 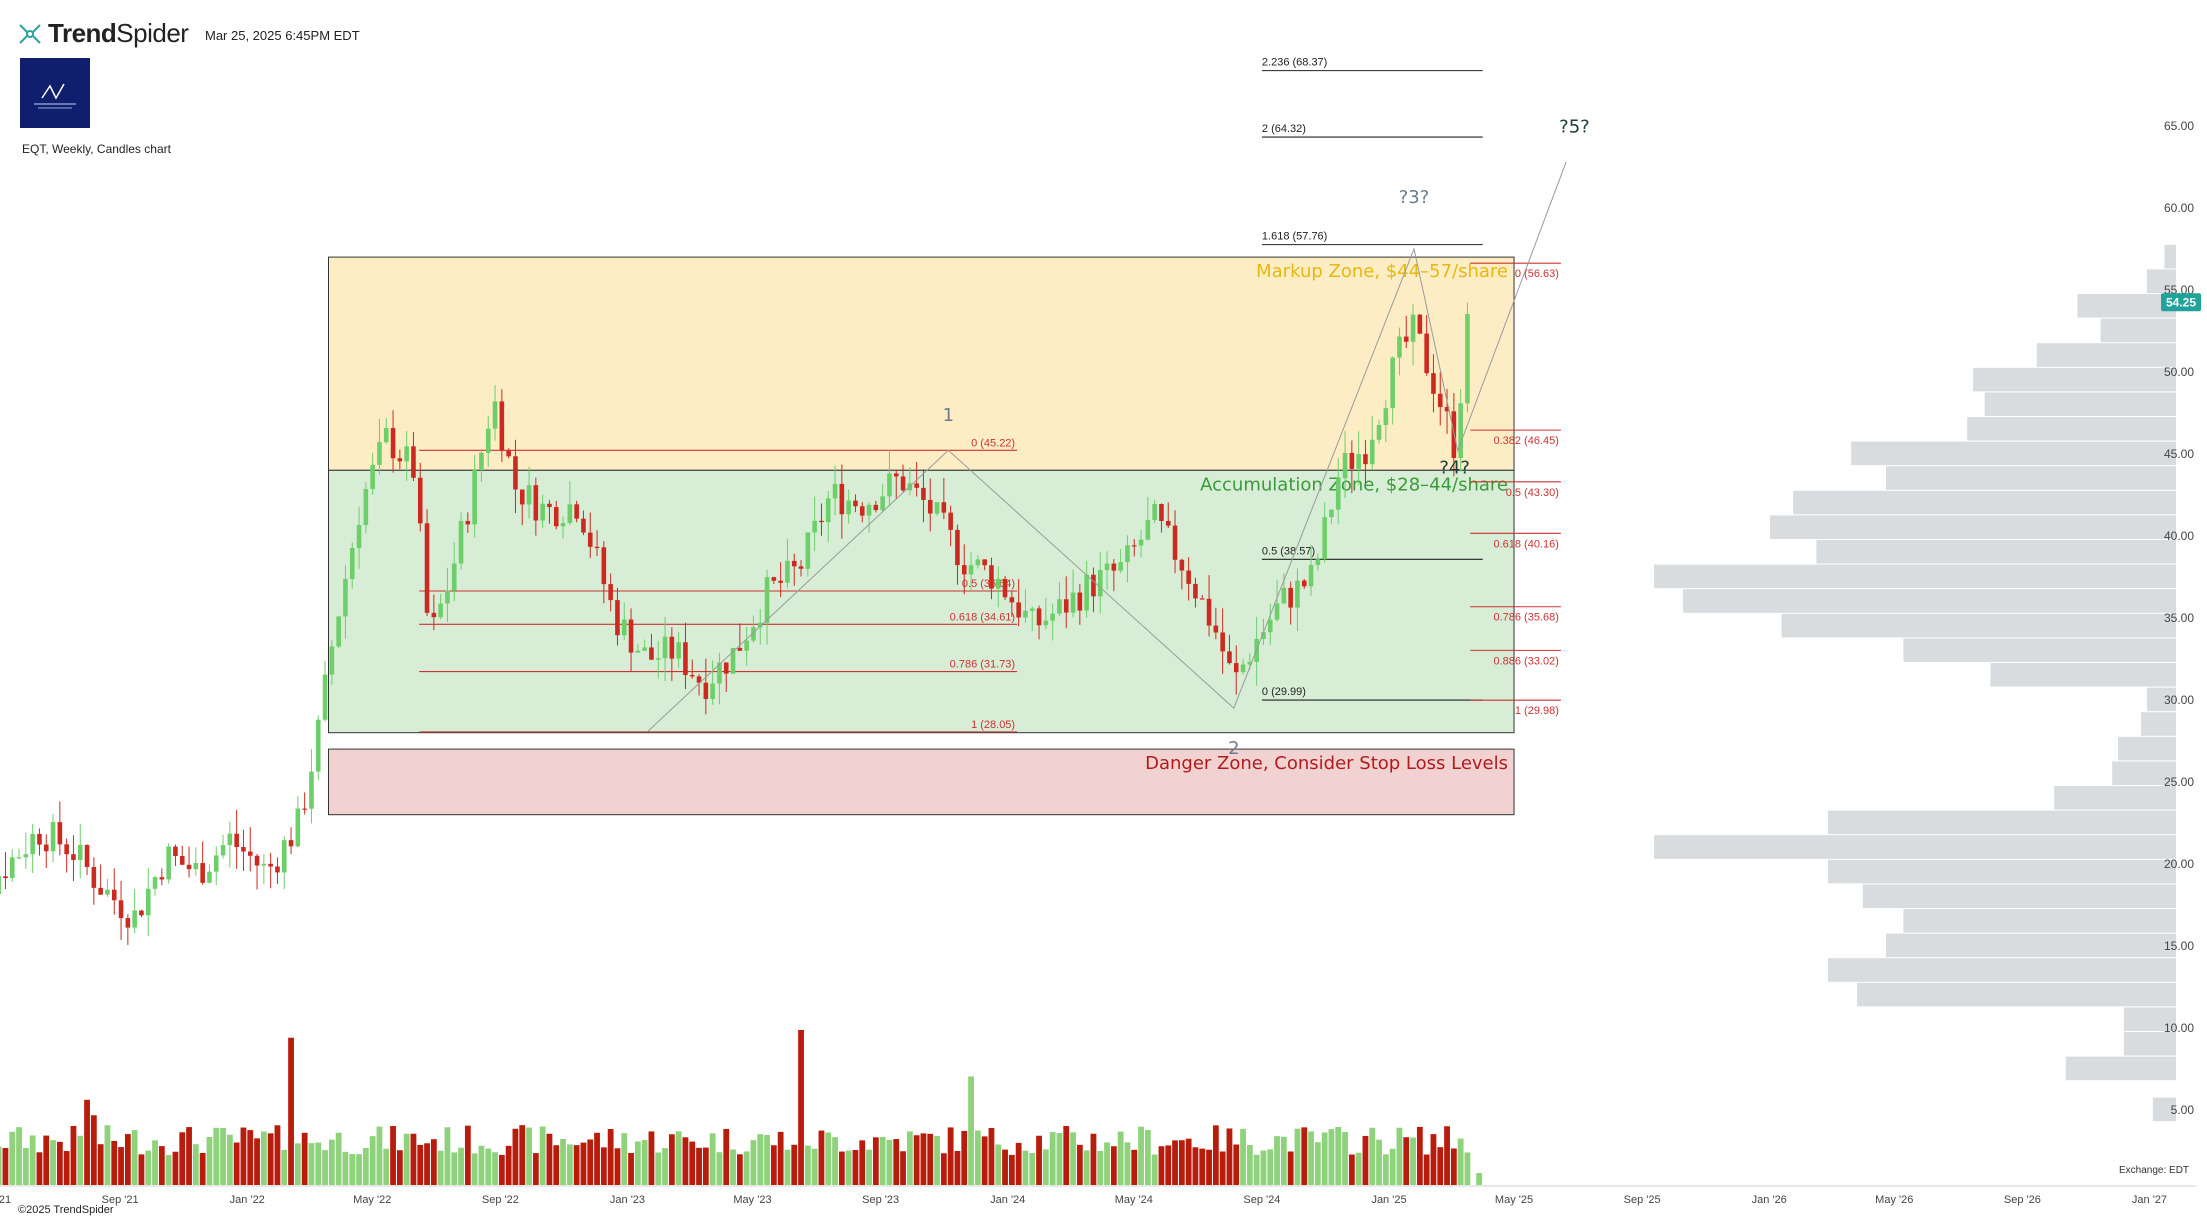 What do you see at coordinates (2179, 946) in the screenshot?
I see `y-tick-label: 15.00` at bounding box center [2179, 946].